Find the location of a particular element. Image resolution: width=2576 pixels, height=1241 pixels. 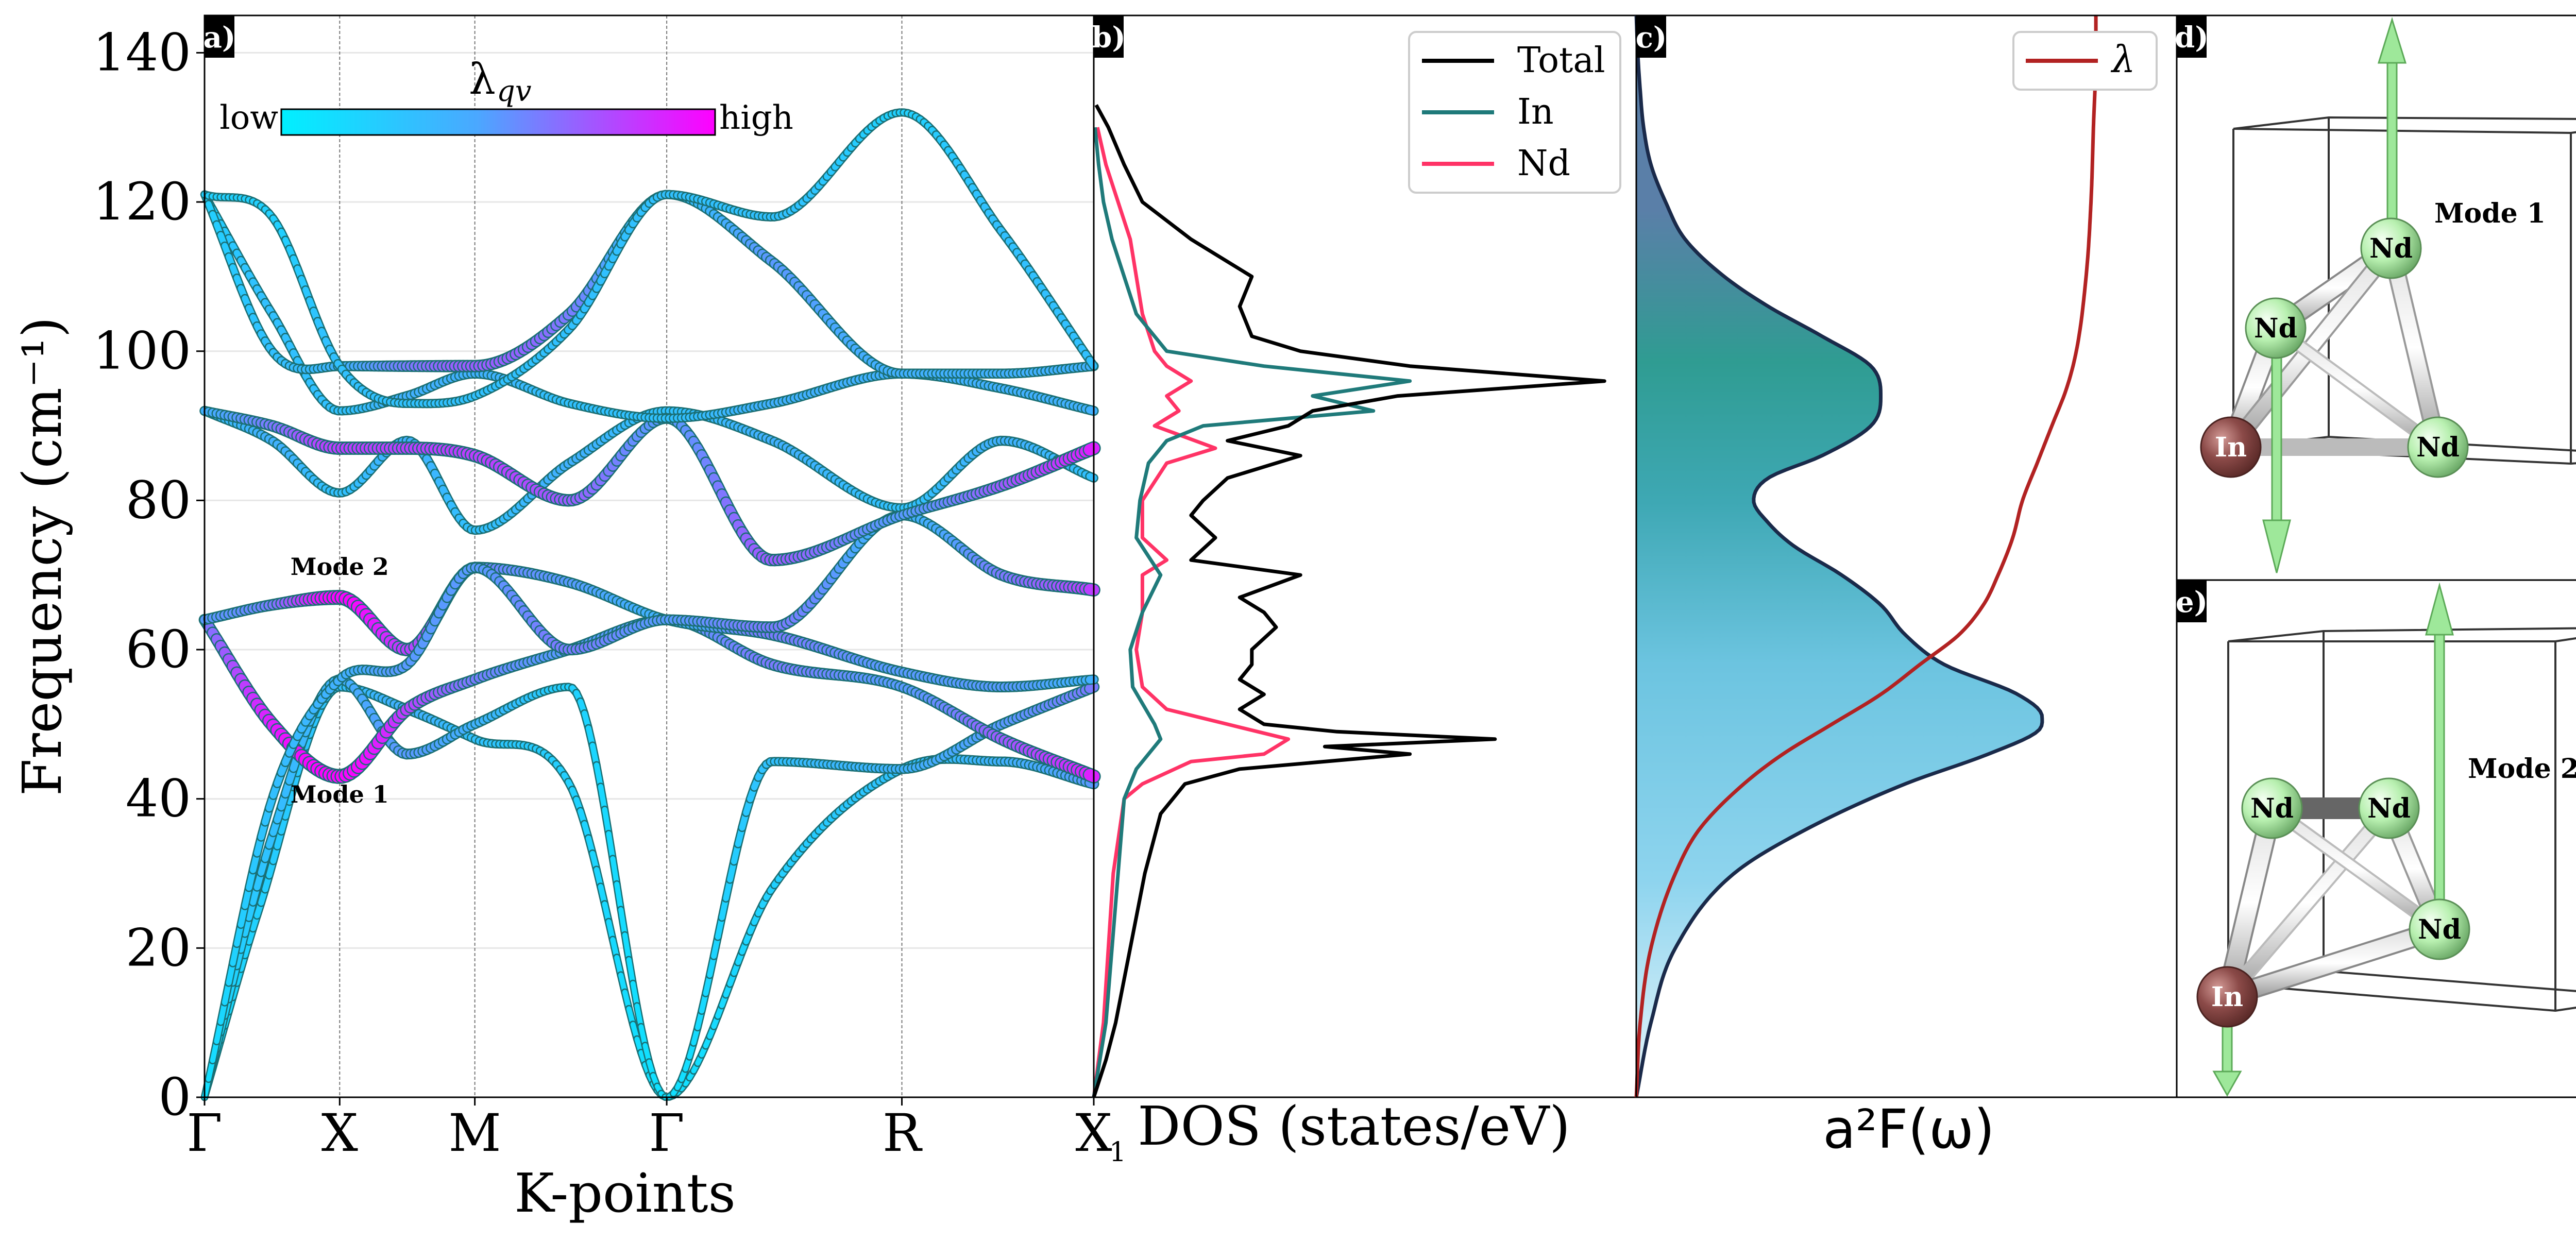

mode1-structure-panel: Nd Nd In Nd Mode 1 d) is located at coordinates (2375, 297).